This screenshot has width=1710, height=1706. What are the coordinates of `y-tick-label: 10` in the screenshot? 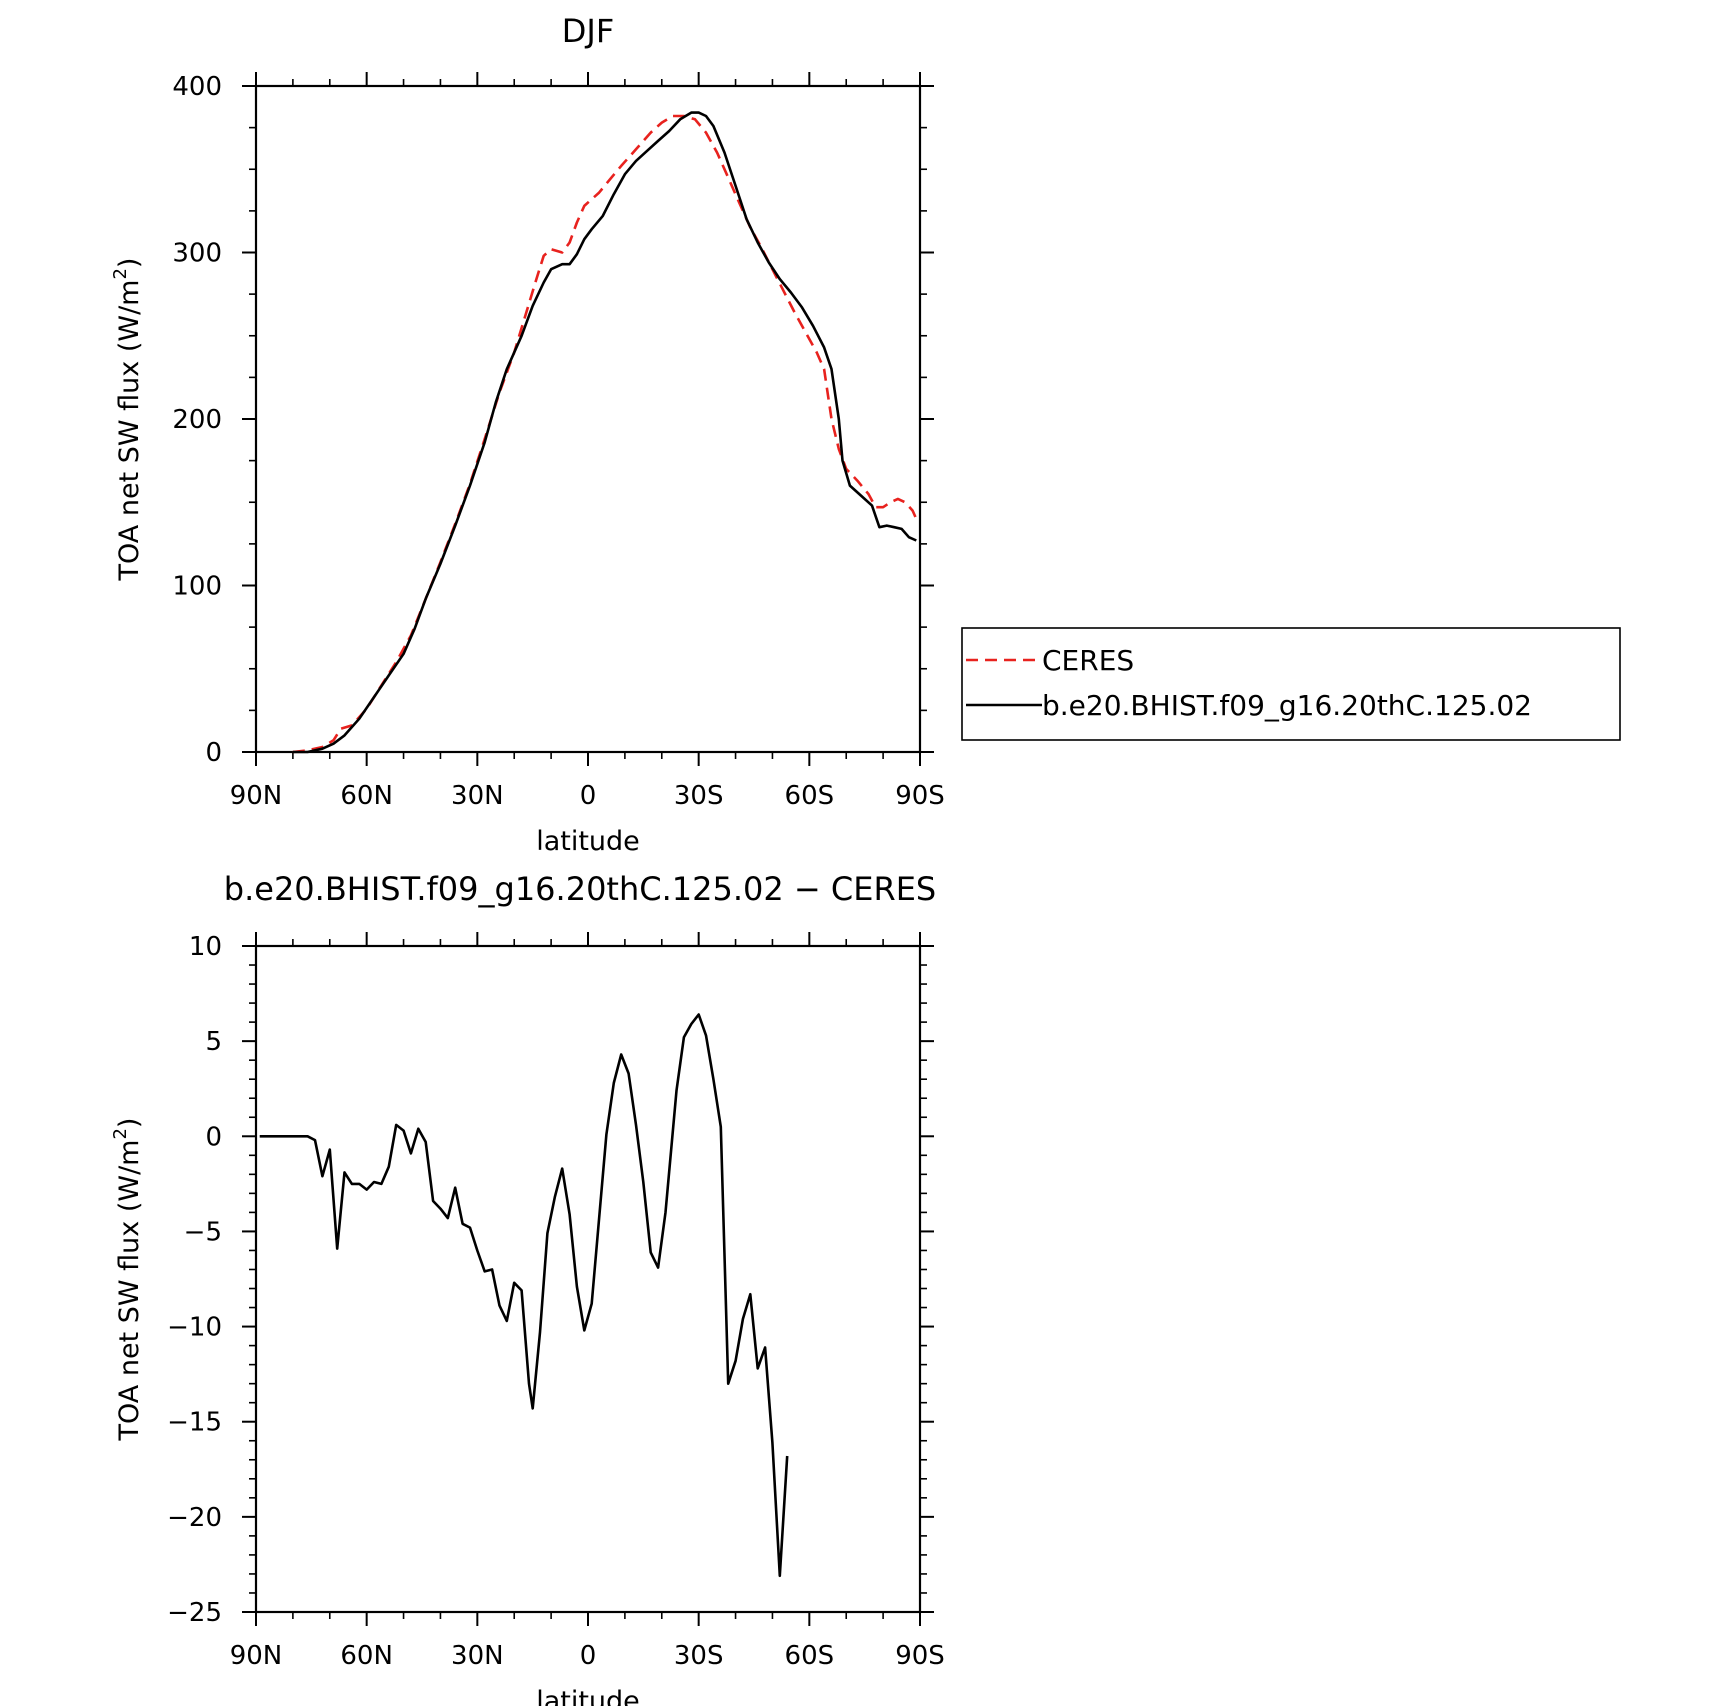 It's located at (205, 947).